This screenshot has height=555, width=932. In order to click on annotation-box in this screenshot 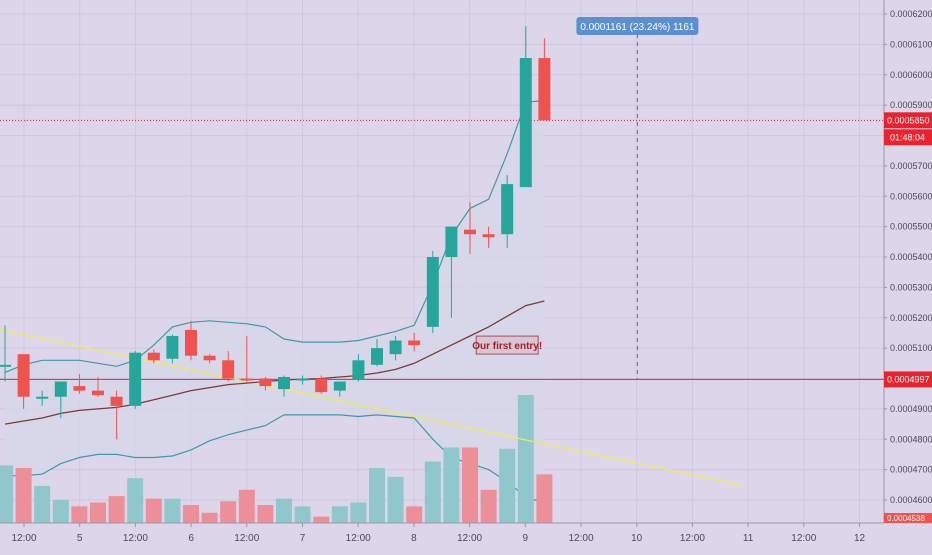, I will do `click(507, 345)`.